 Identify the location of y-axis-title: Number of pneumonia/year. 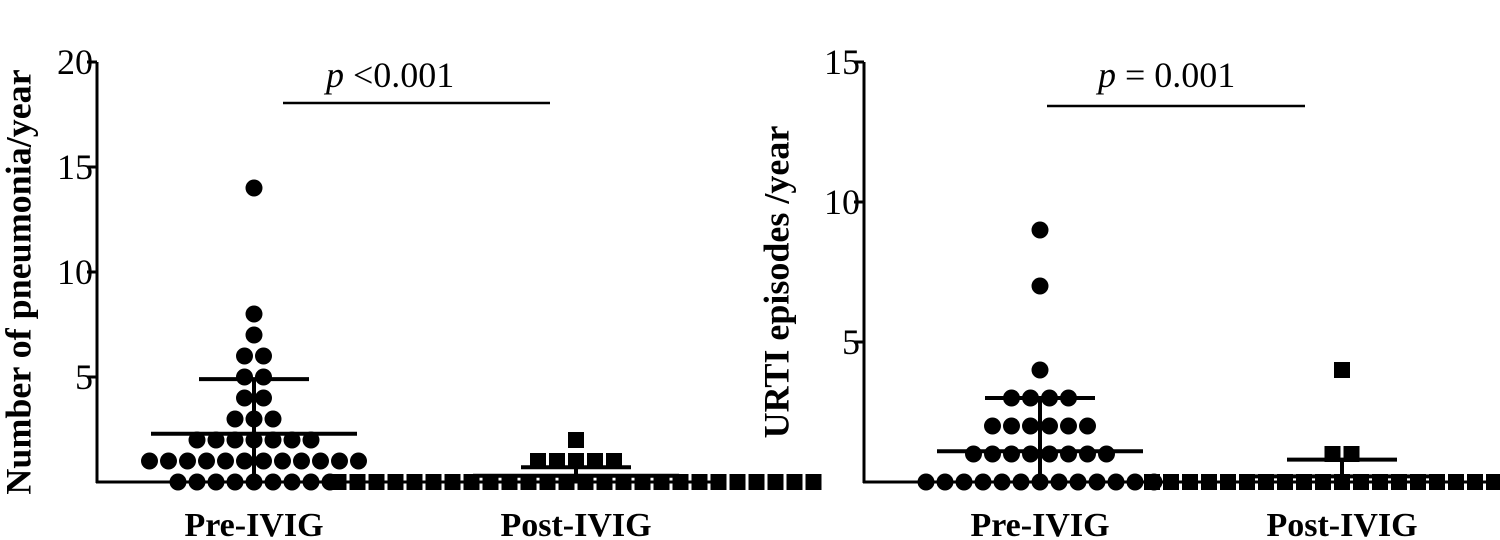
(19, 281).